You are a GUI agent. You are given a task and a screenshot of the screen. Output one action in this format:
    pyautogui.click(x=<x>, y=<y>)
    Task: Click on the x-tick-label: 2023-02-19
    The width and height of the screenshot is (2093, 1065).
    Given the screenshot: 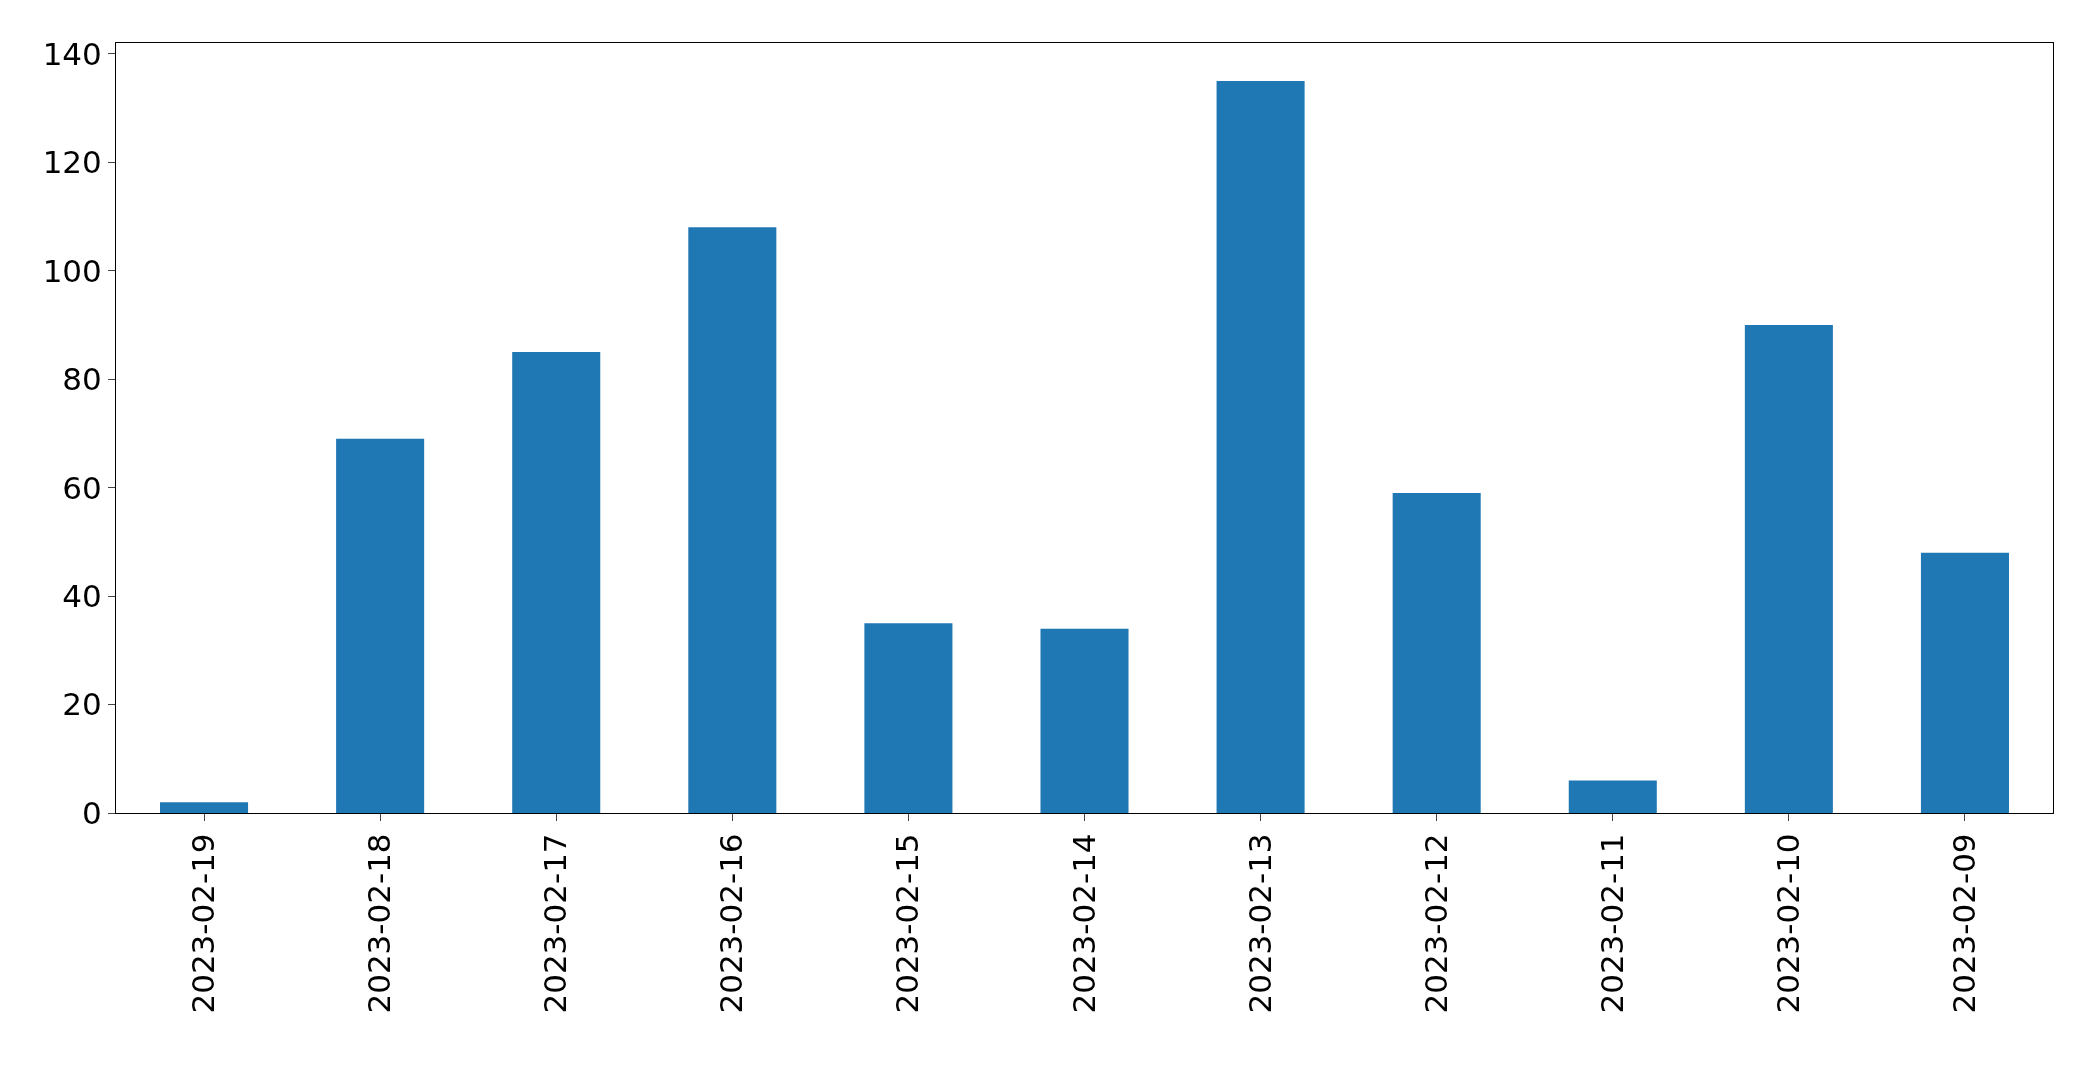 What is the action you would take?
    pyautogui.click(x=203, y=923)
    